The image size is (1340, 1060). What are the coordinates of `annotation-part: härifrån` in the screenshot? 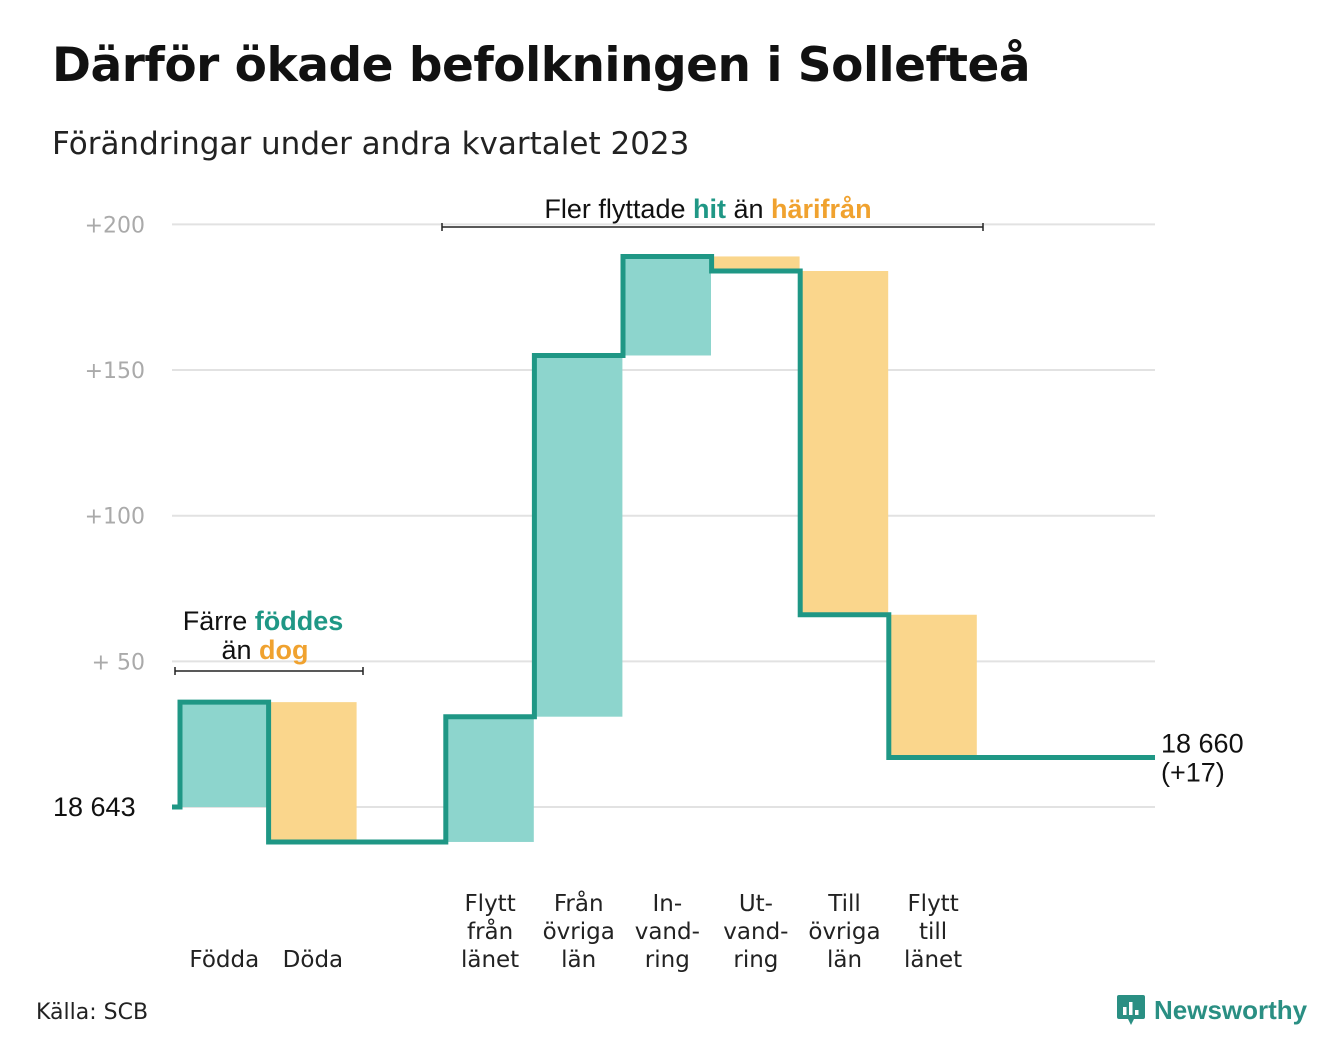 It's located at (821, 209).